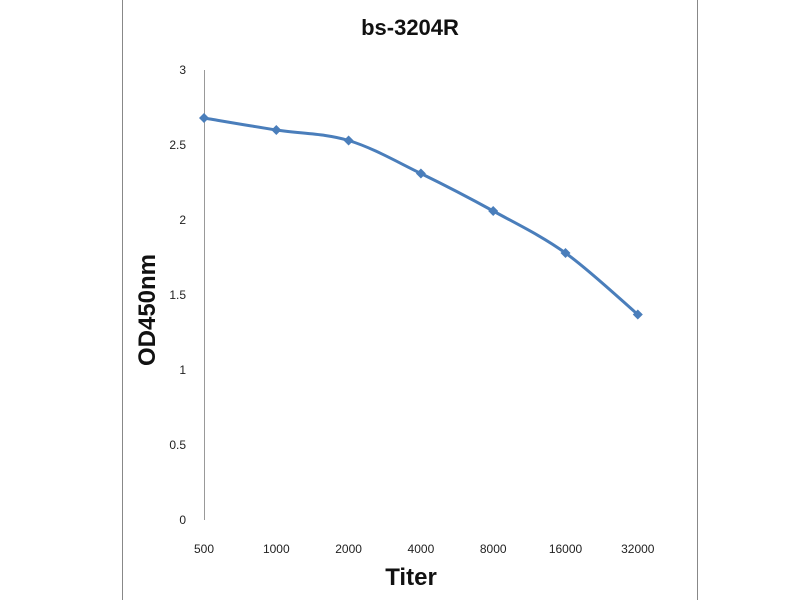  What do you see at coordinates (182, 520) in the screenshot?
I see `y-tick-label: 0` at bounding box center [182, 520].